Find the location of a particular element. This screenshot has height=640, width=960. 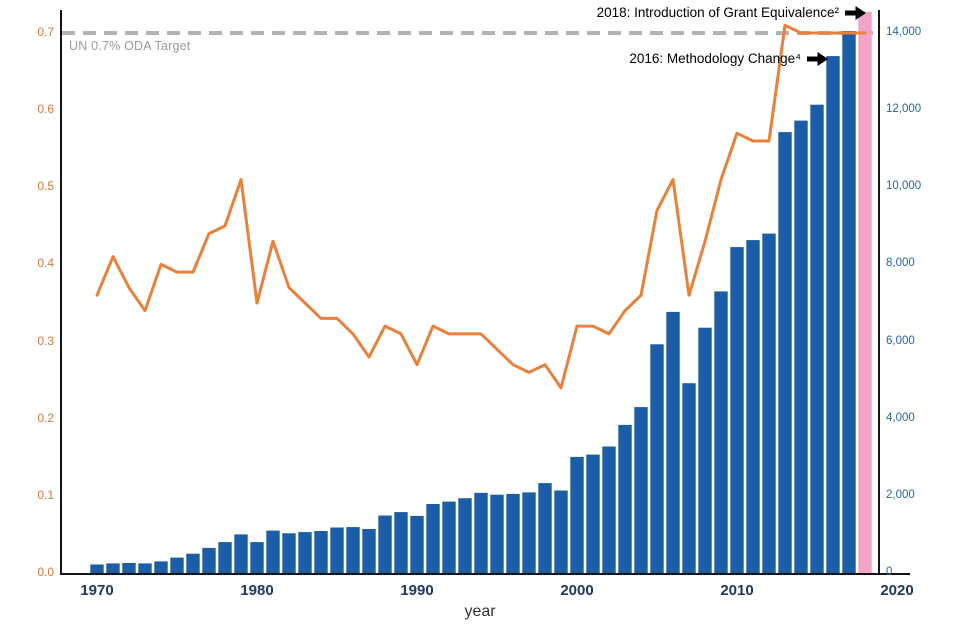

bar-1979 is located at coordinates (241, 553).